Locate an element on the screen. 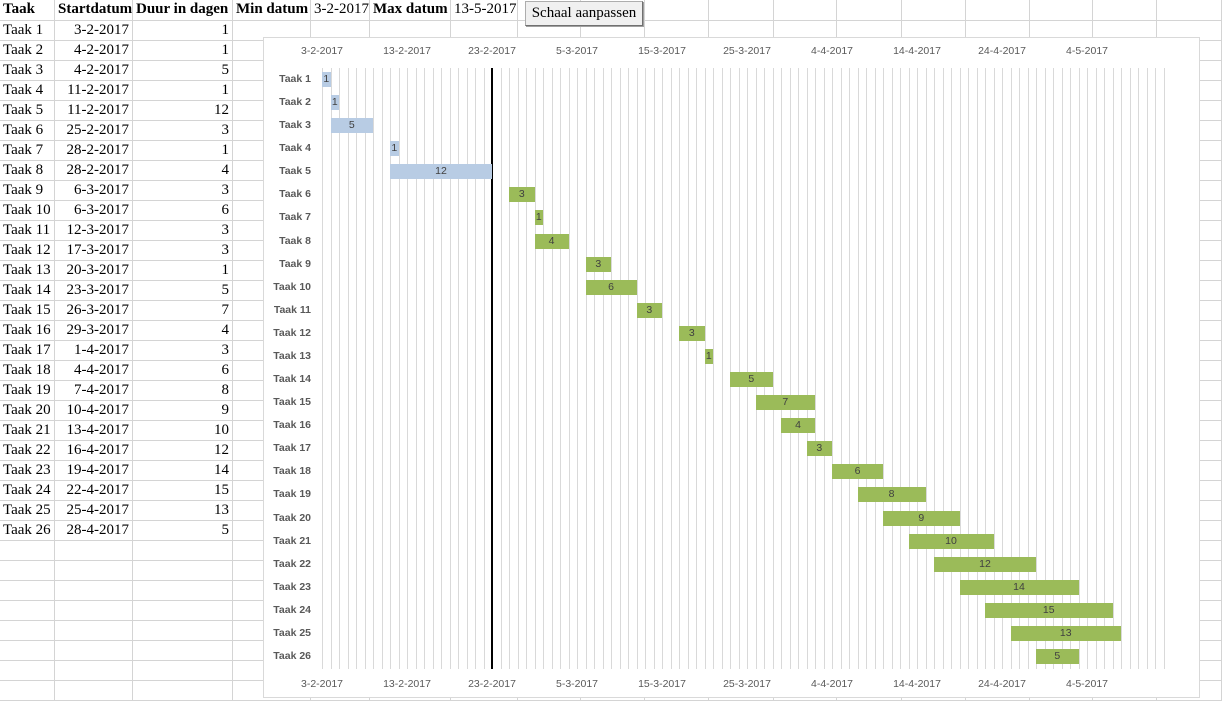 The image size is (1222, 701). duration-cell: 12 is located at coordinates (183, 111).